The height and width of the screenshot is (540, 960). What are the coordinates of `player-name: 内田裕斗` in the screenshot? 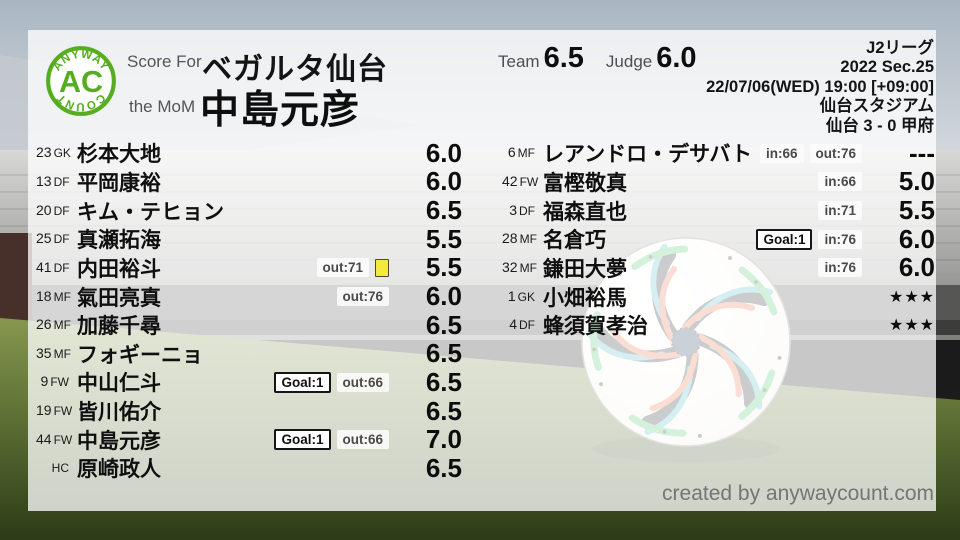 It's located at (119, 269).